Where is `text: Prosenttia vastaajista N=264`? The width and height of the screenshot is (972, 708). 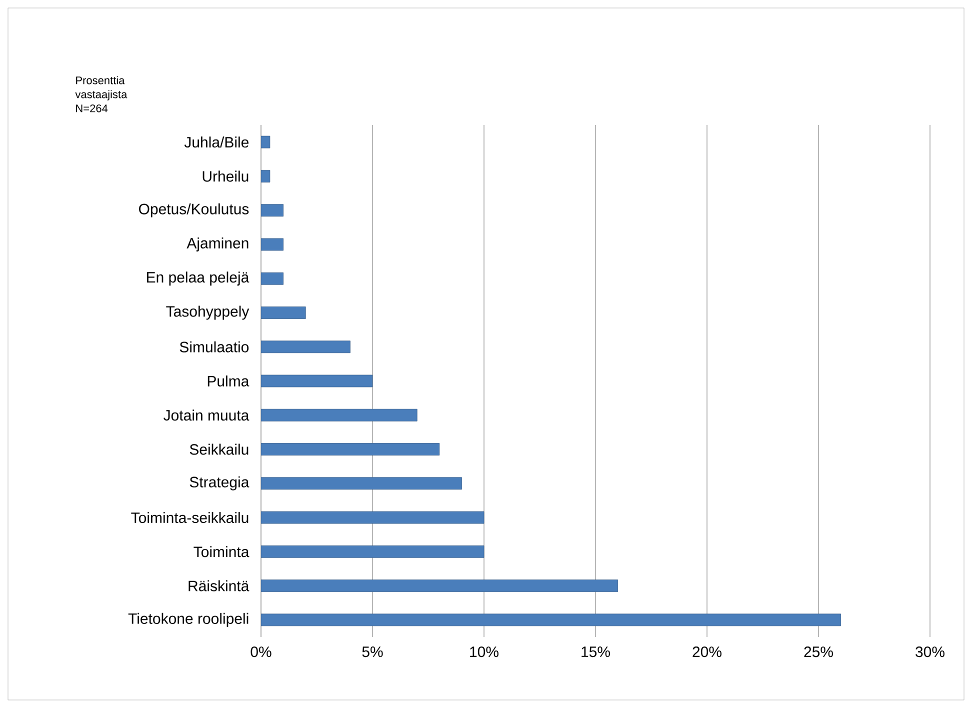 text: Prosenttia vastaajista N=264 is located at coordinates (101, 94).